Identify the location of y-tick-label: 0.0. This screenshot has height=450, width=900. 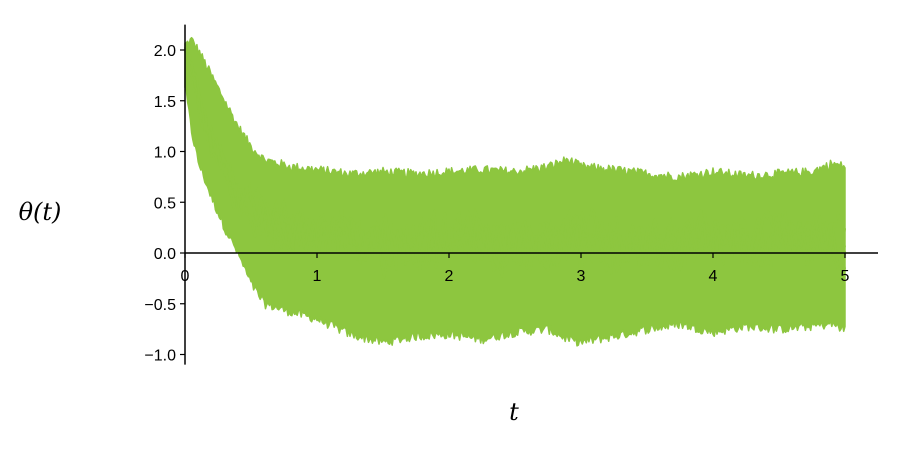
(165, 254).